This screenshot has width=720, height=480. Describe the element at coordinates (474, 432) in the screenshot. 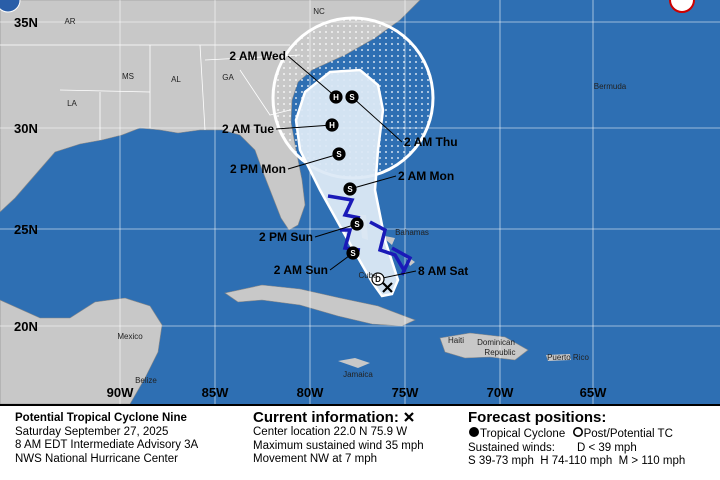

I see `tc-icon` at that location.